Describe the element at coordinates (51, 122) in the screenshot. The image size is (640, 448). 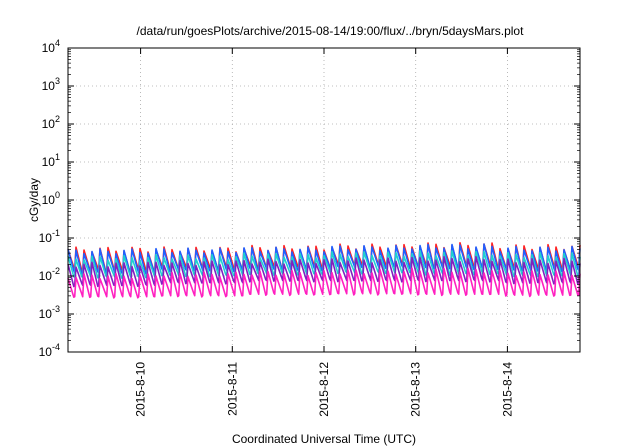
I see `y-tick-label: 10²` at that location.